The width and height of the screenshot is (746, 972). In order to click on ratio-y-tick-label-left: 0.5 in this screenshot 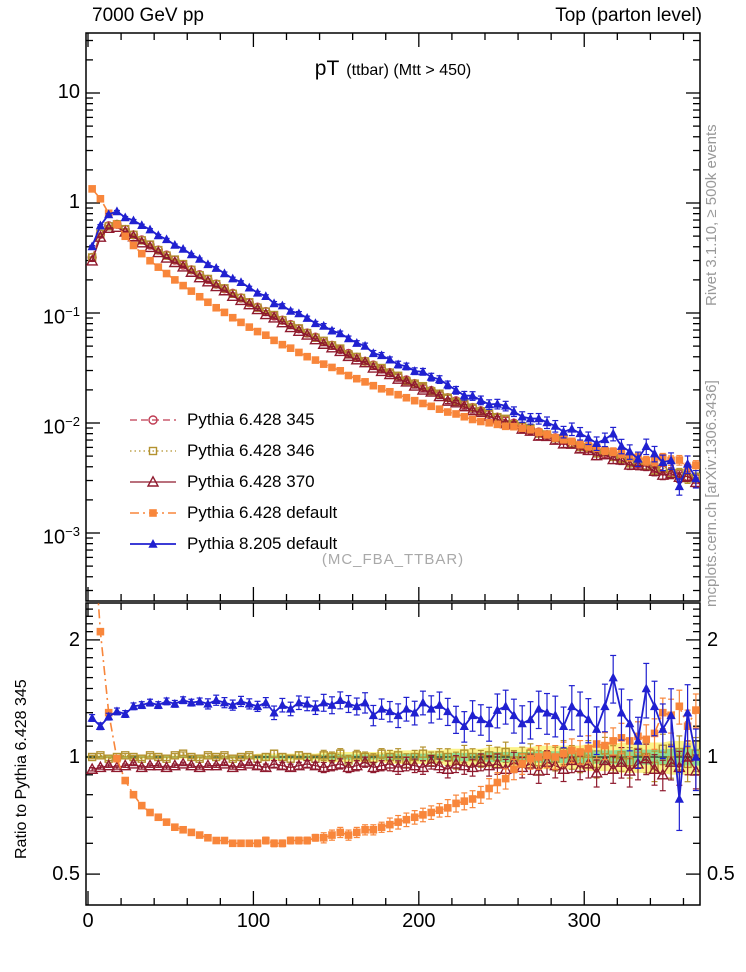, I will do `click(66, 874)`.